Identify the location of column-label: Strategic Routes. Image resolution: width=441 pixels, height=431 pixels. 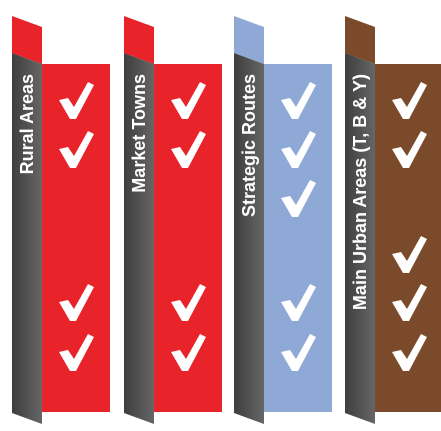
(249, 145).